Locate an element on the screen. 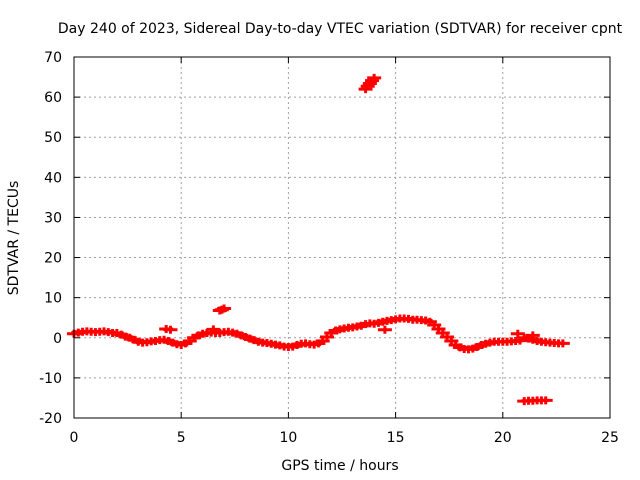  y-tick-label: 50 is located at coordinates (53, 138).